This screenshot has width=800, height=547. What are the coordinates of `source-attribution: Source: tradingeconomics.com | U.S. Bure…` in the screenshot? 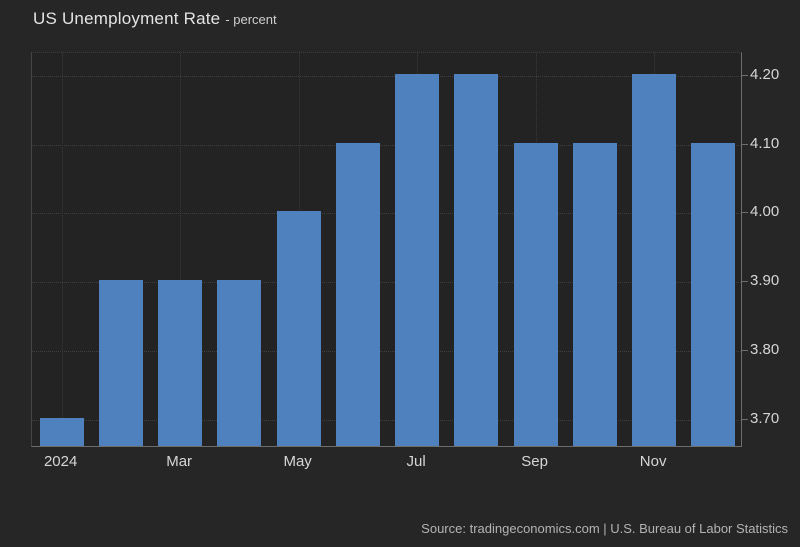 It's located at (604, 528).